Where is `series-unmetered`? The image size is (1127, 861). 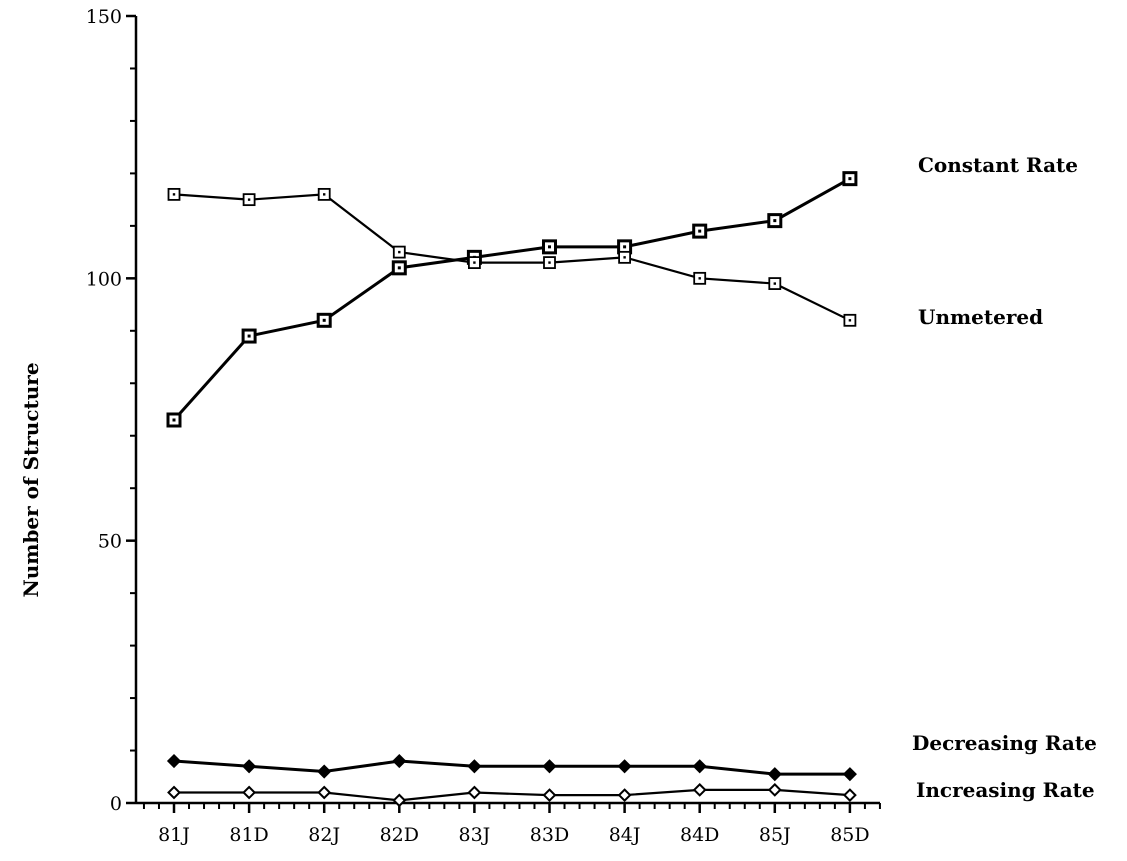 series-unmetered is located at coordinates (512, 257).